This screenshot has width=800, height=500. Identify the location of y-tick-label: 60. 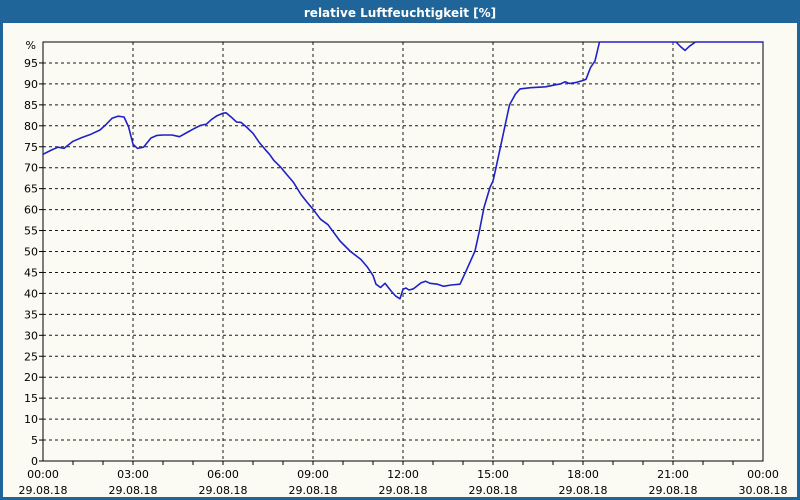
(31, 210).